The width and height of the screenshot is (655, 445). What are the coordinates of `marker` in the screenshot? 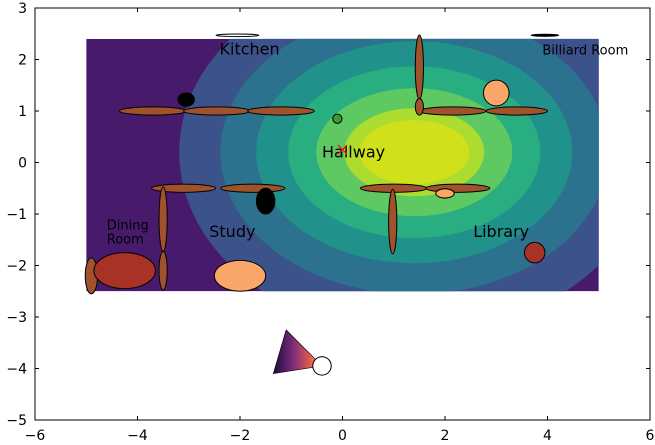 It's located at (342, 149).